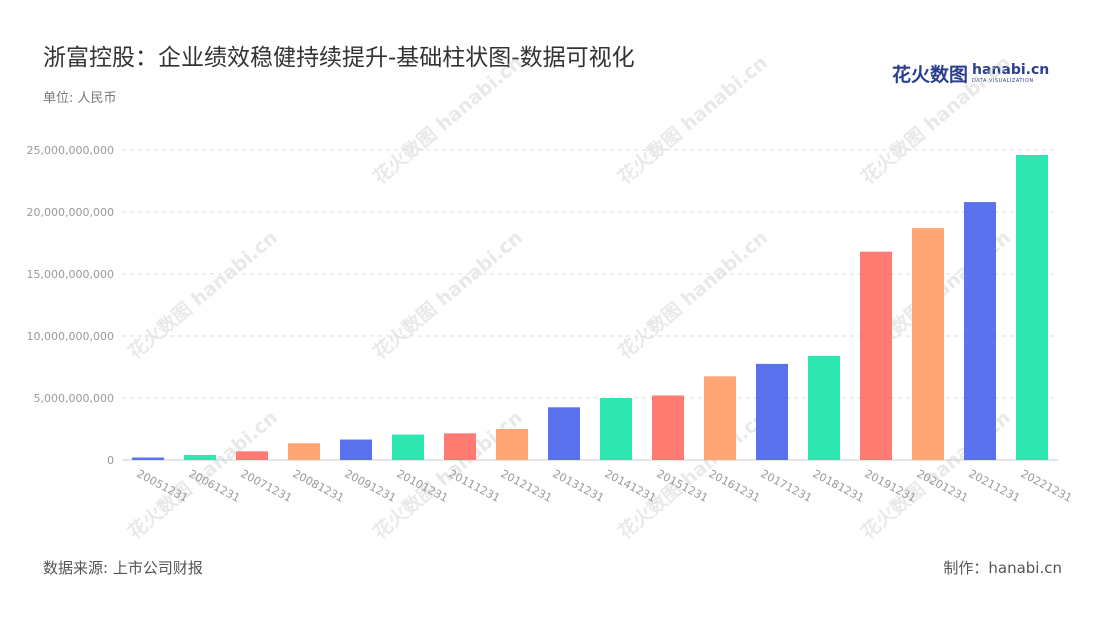  I want to click on x-tick-label: 20141231, so click(631, 486).